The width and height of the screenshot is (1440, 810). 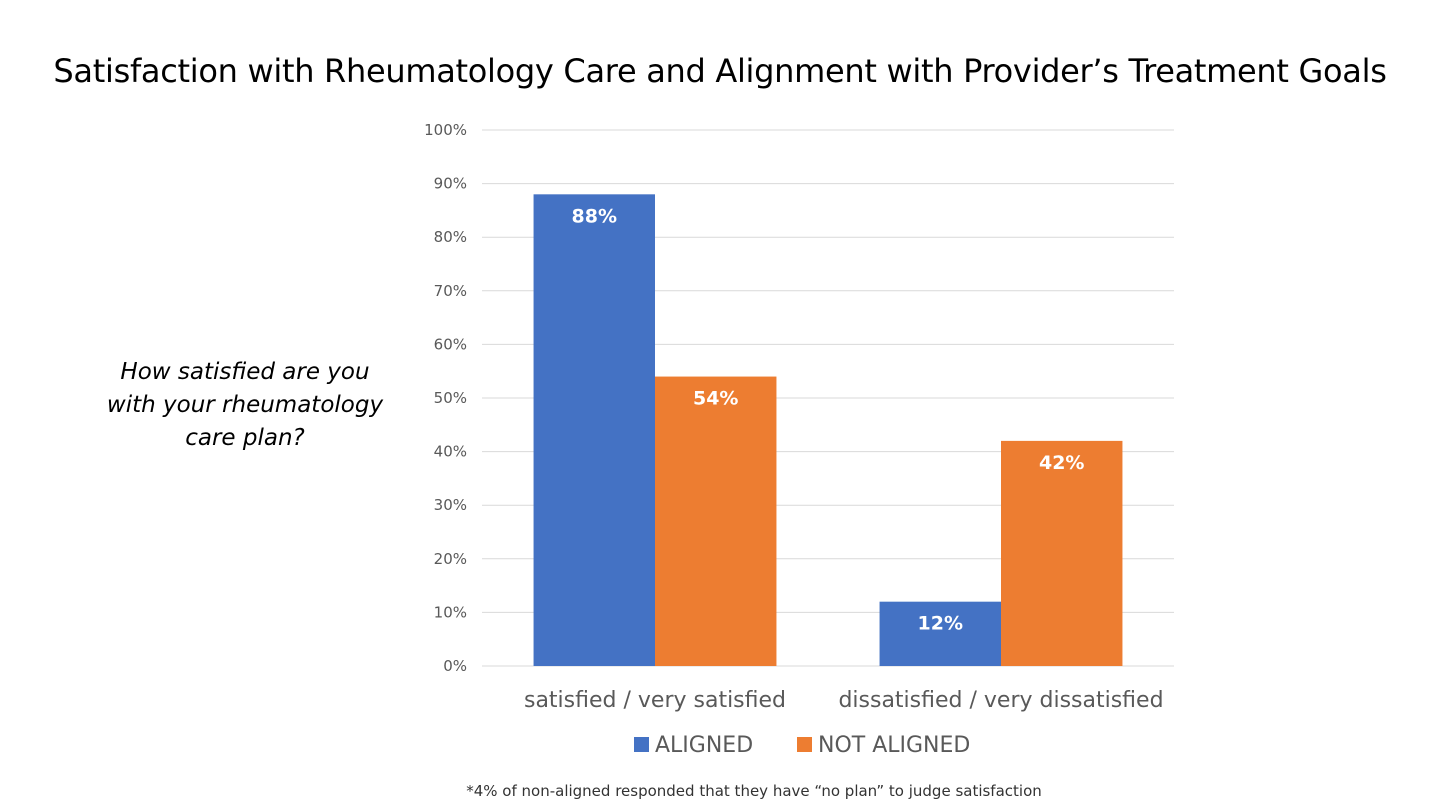 I want to click on y-tick-label: 50%, so click(x=450, y=398).